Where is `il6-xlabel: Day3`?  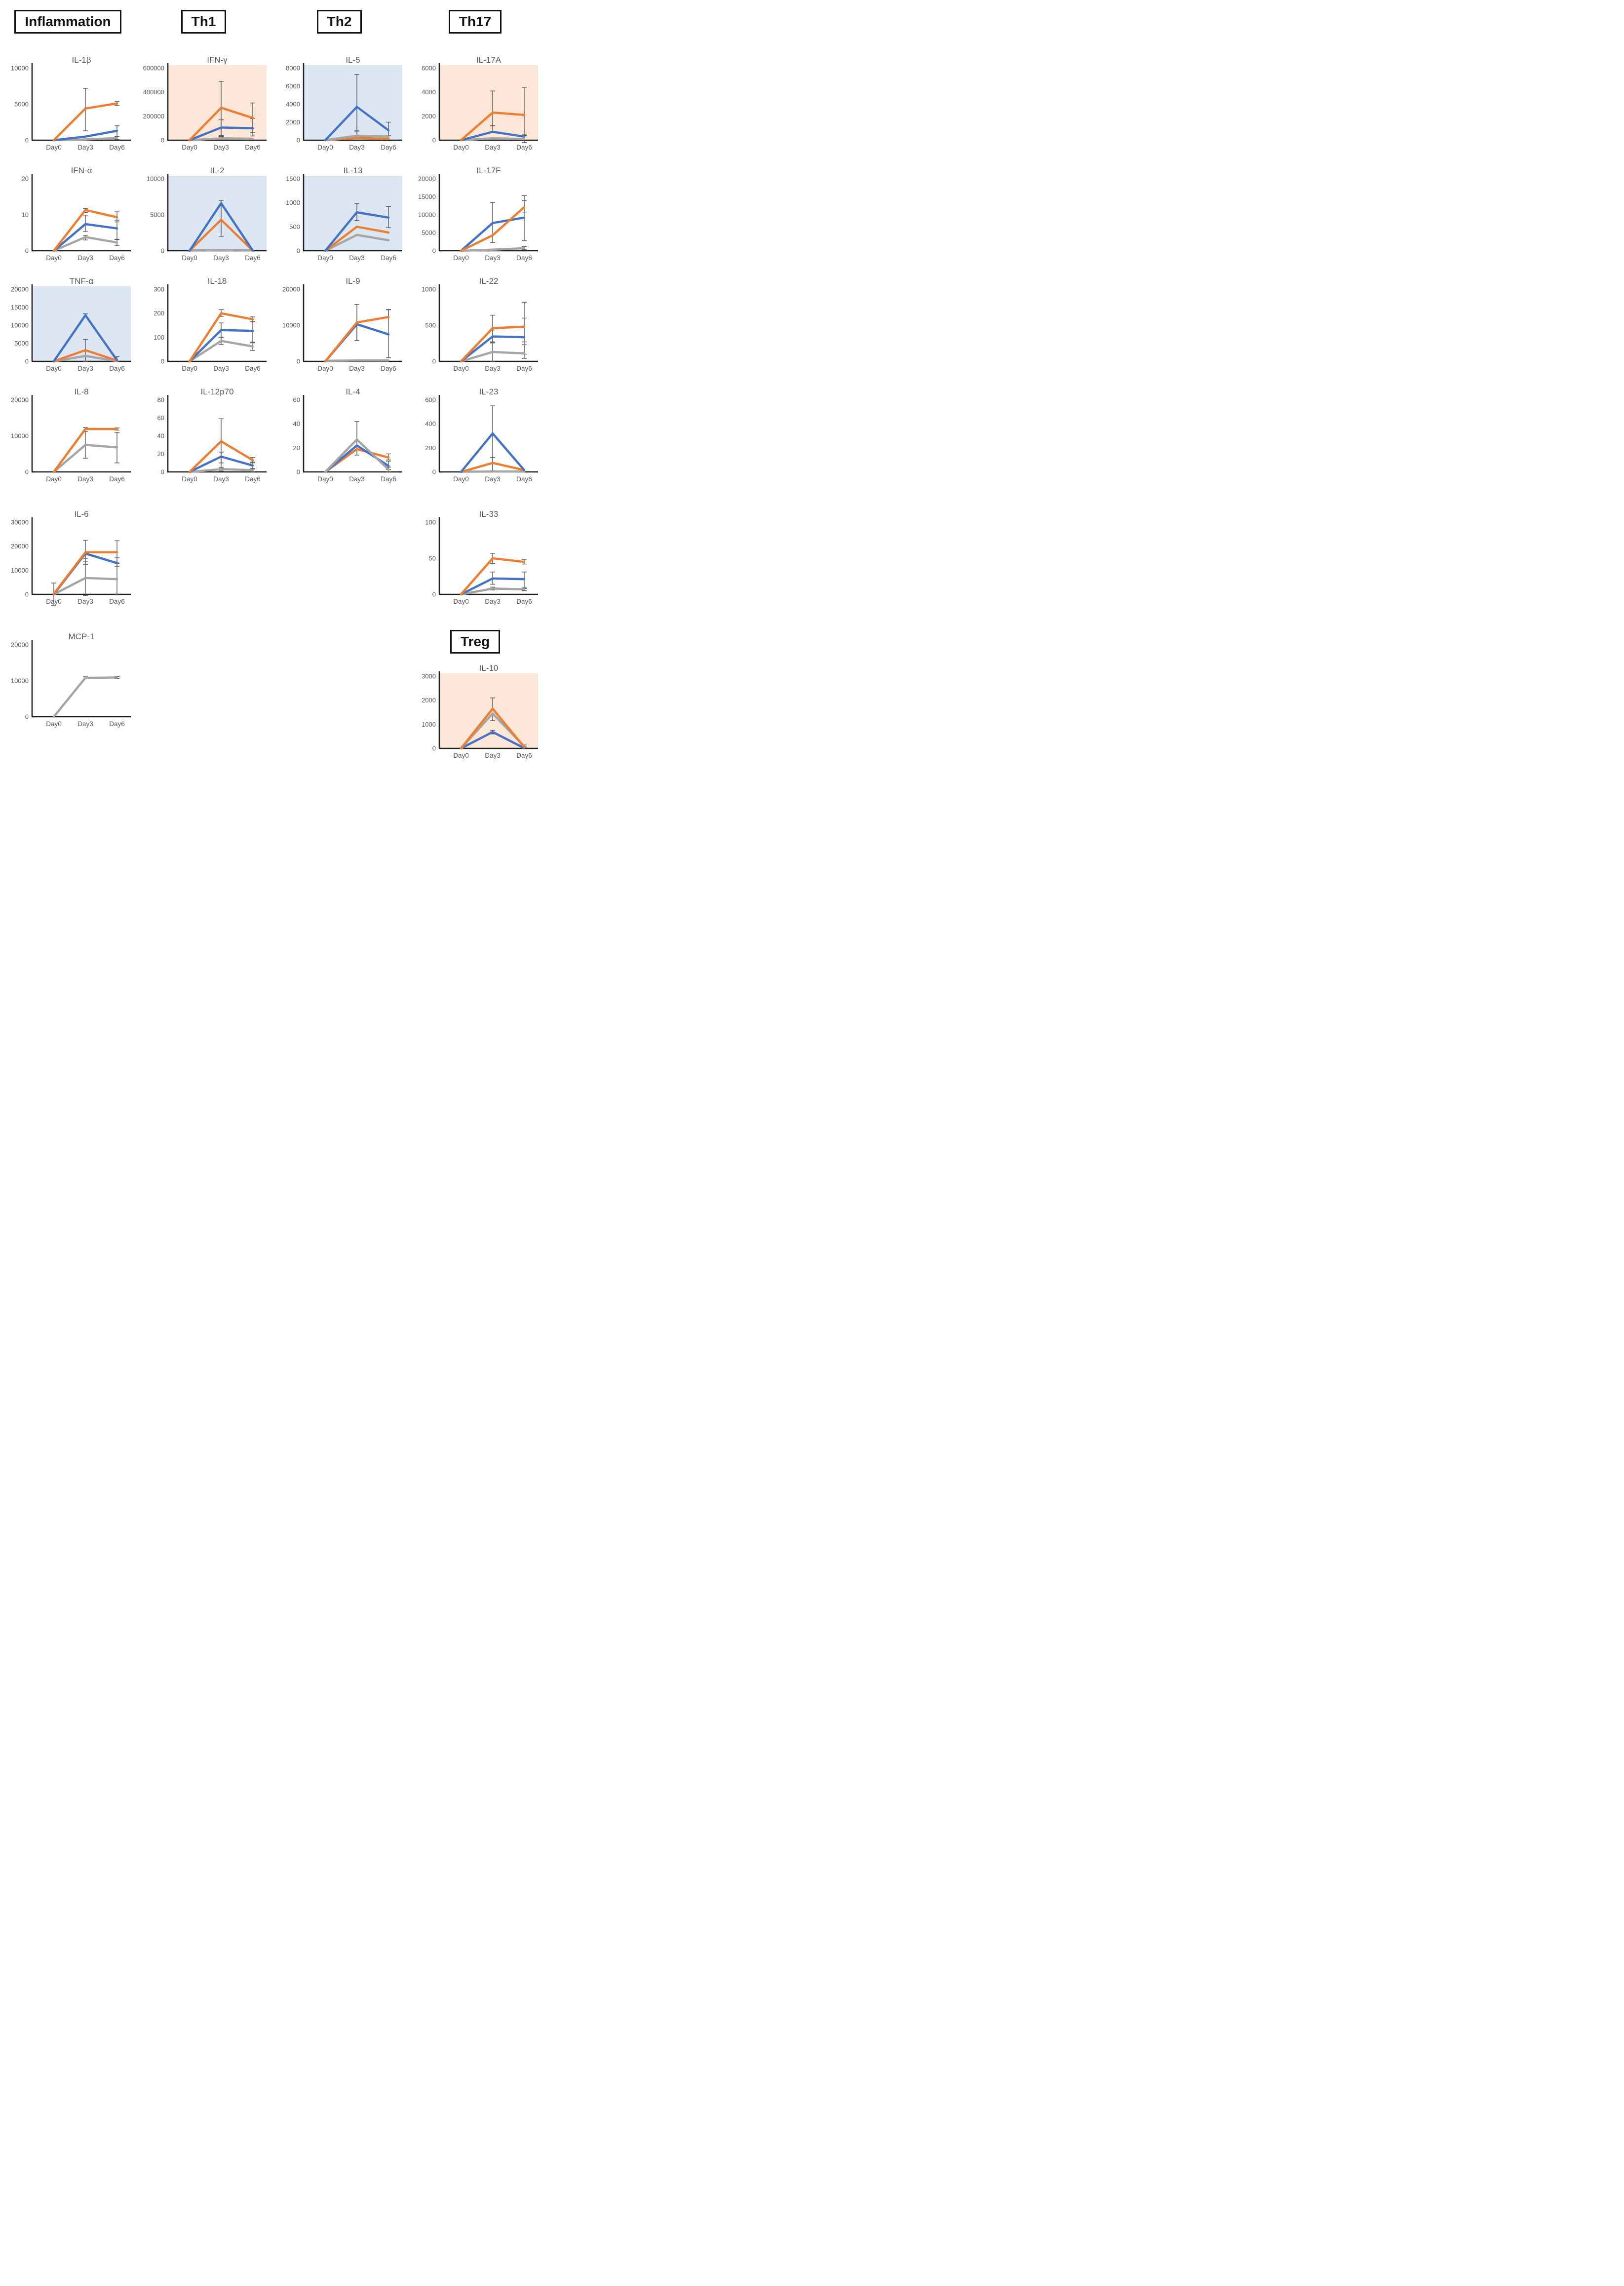
il6-xlabel: Day3 is located at coordinates (85, 601).